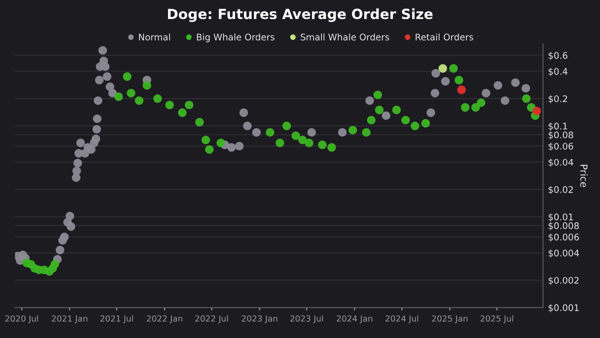 This screenshot has width=600, height=338. Describe the element at coordinates (561, 146) in the screenshot. I see `y-tick-label: $0.06` at that location.